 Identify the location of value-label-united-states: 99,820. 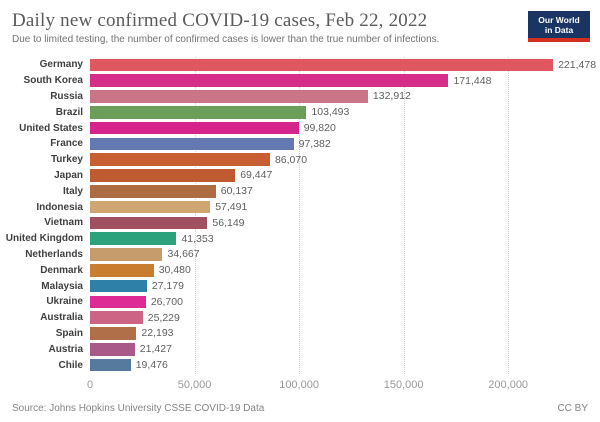
(319, 128).